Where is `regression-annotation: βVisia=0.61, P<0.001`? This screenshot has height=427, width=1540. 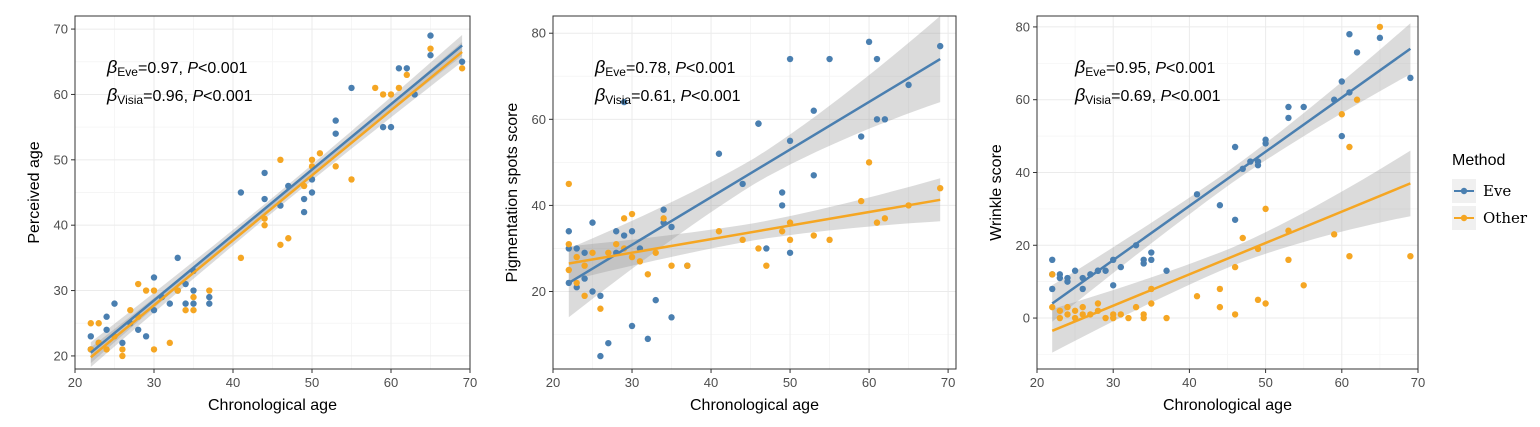
regression-annotation: βVisia=0.61, P<0.001 is located at coordinates (667, 96).